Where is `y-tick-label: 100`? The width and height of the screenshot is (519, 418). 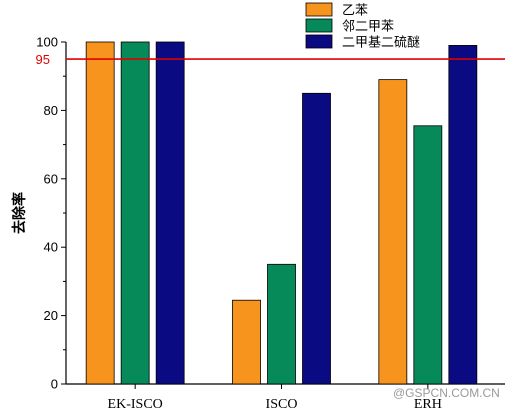 y-tick-label: 100 is located at coordinates (47, 42).